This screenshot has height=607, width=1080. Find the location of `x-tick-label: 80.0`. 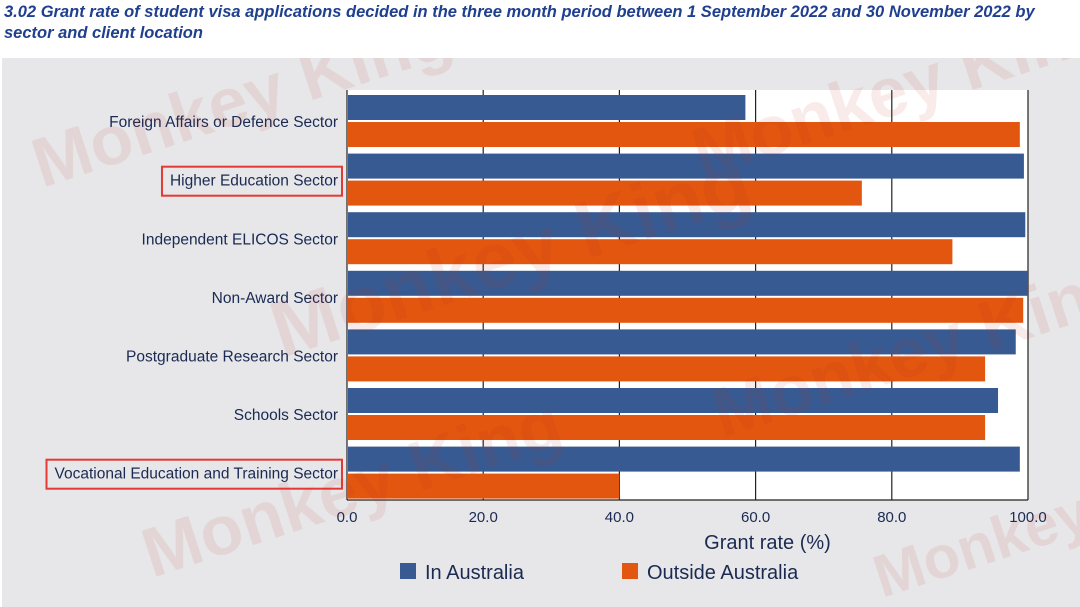

x-tick-label: 80.0 is located at coordinates (891, 517).